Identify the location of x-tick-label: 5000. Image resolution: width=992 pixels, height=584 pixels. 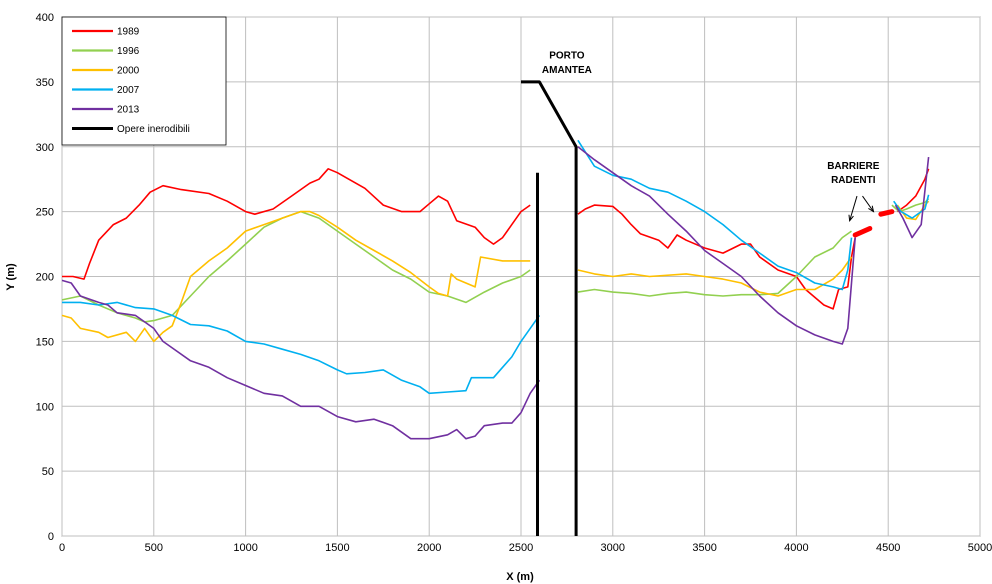
(980, 548).